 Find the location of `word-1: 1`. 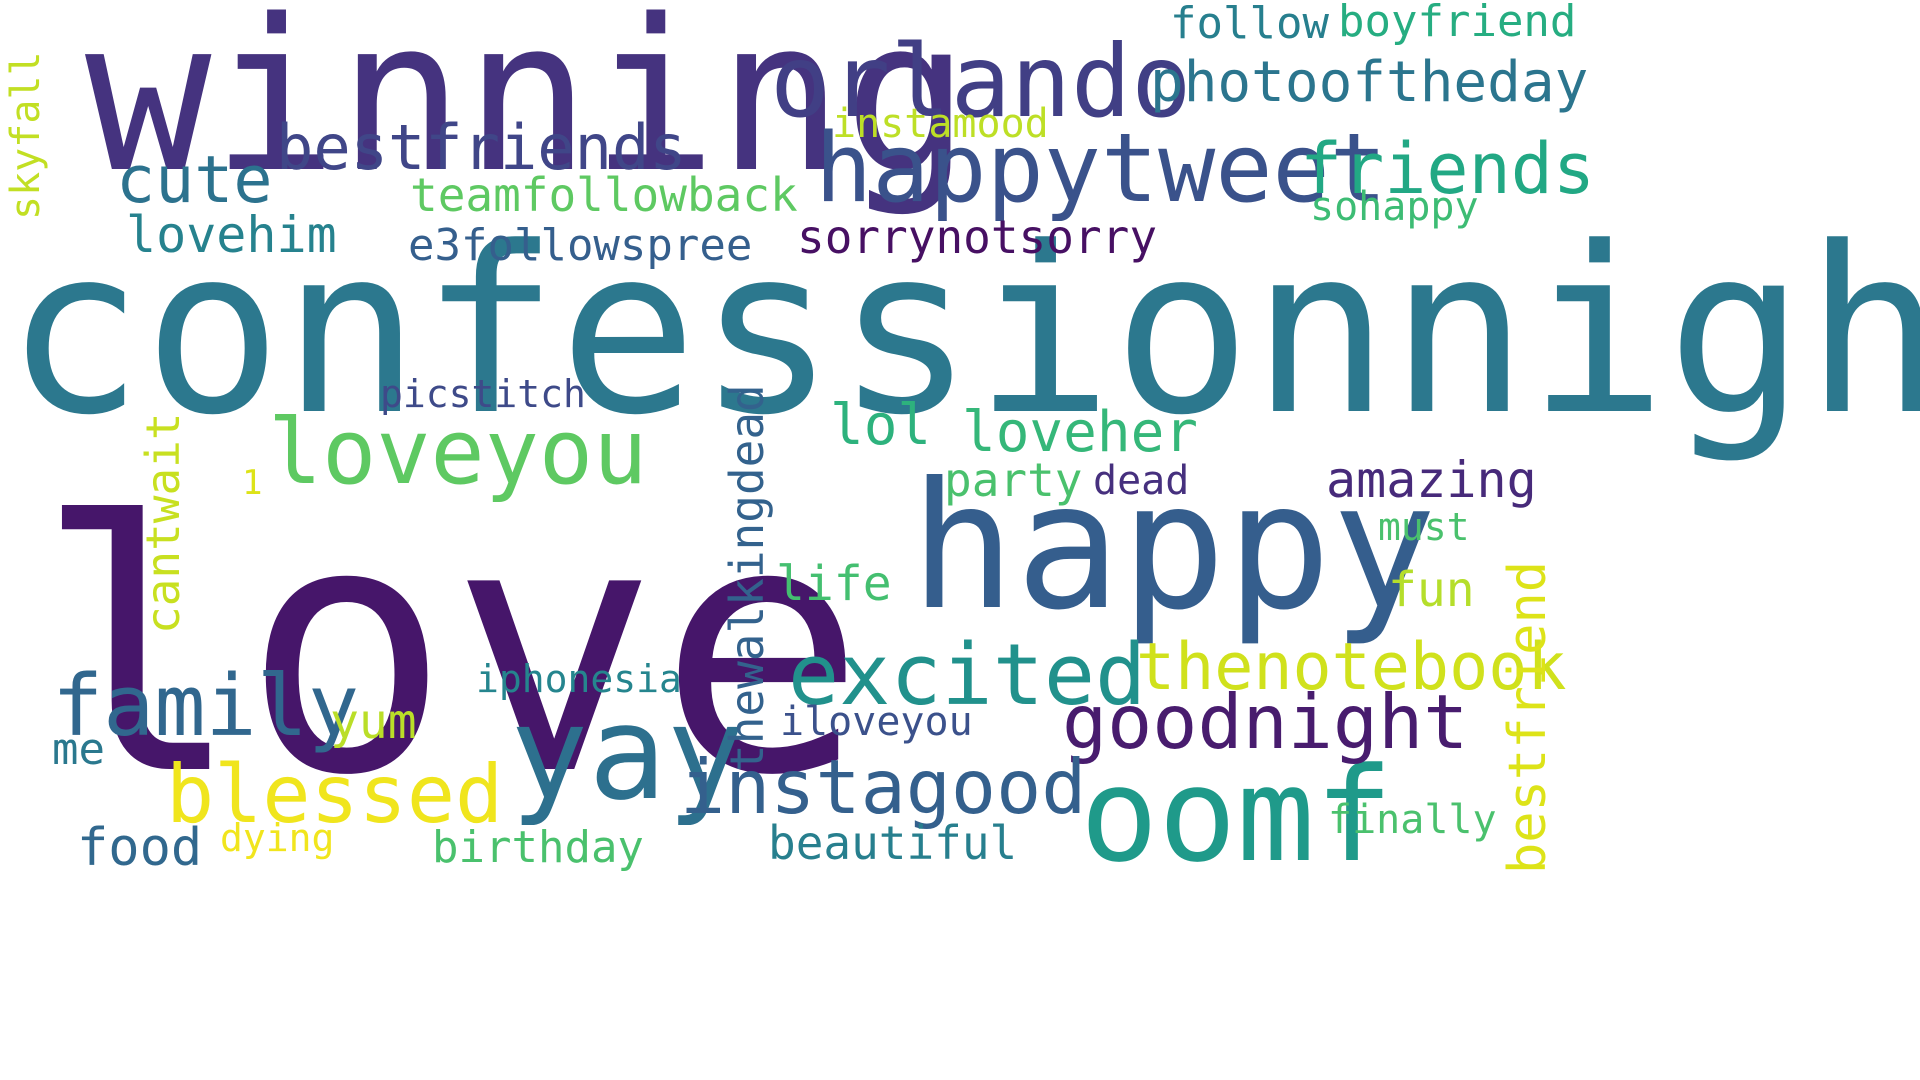

word-1: 1 is located at coordinates (252, 483).